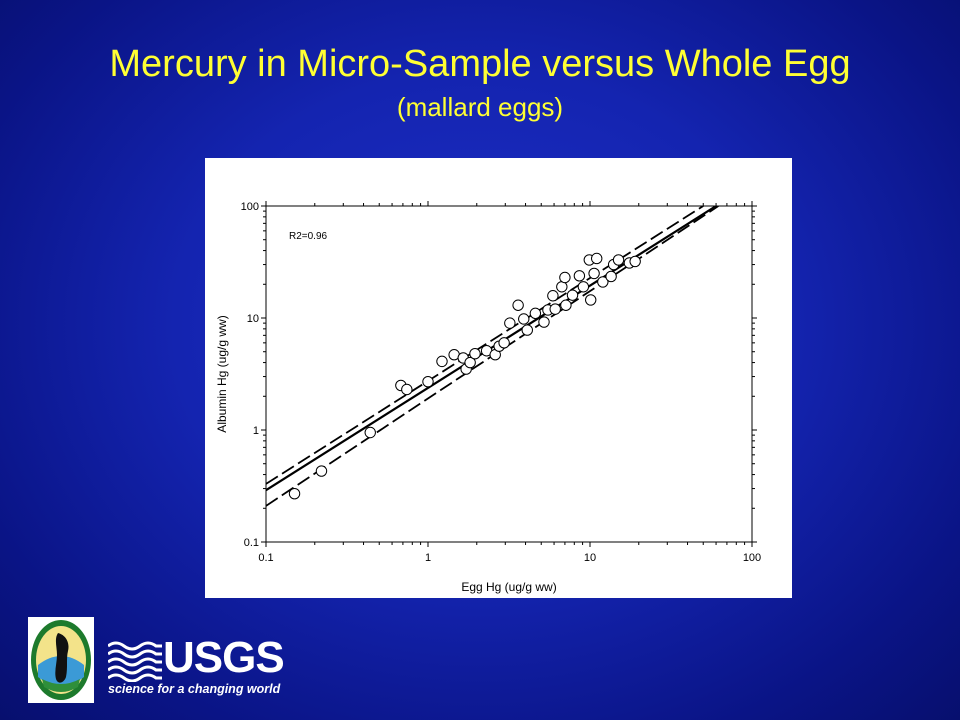 Image resolution: width=960 pixels, height=720 pixels. I want to click on y-axis-label: Albumin Hg (ug/g ww), so click(222, 373).